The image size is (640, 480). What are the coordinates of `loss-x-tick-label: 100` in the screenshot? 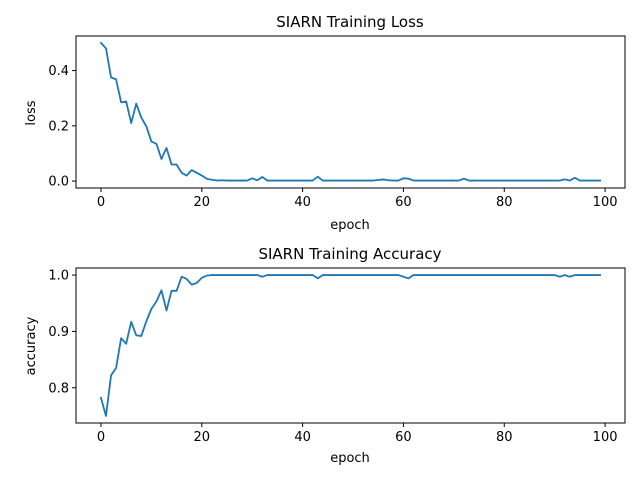 It's located at (605, 202).